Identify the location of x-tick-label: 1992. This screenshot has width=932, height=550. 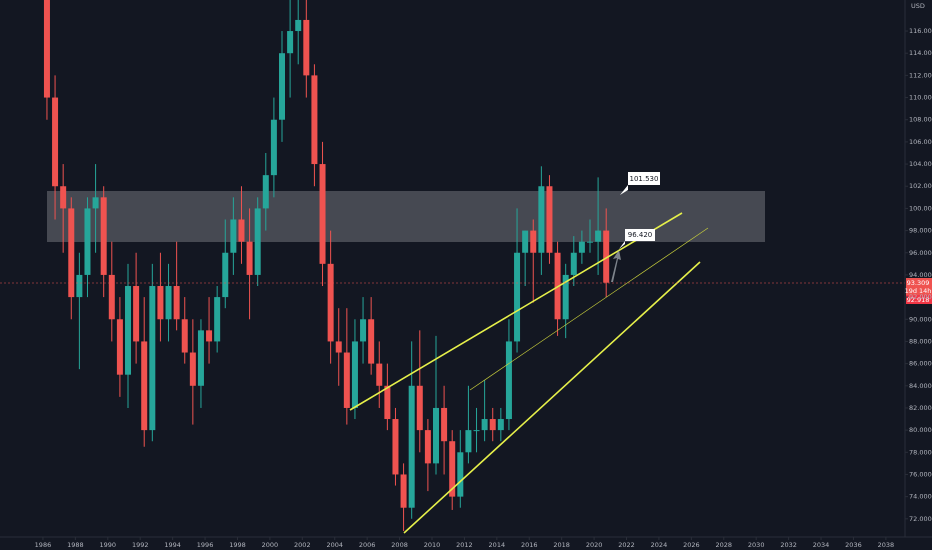
(140, 545).